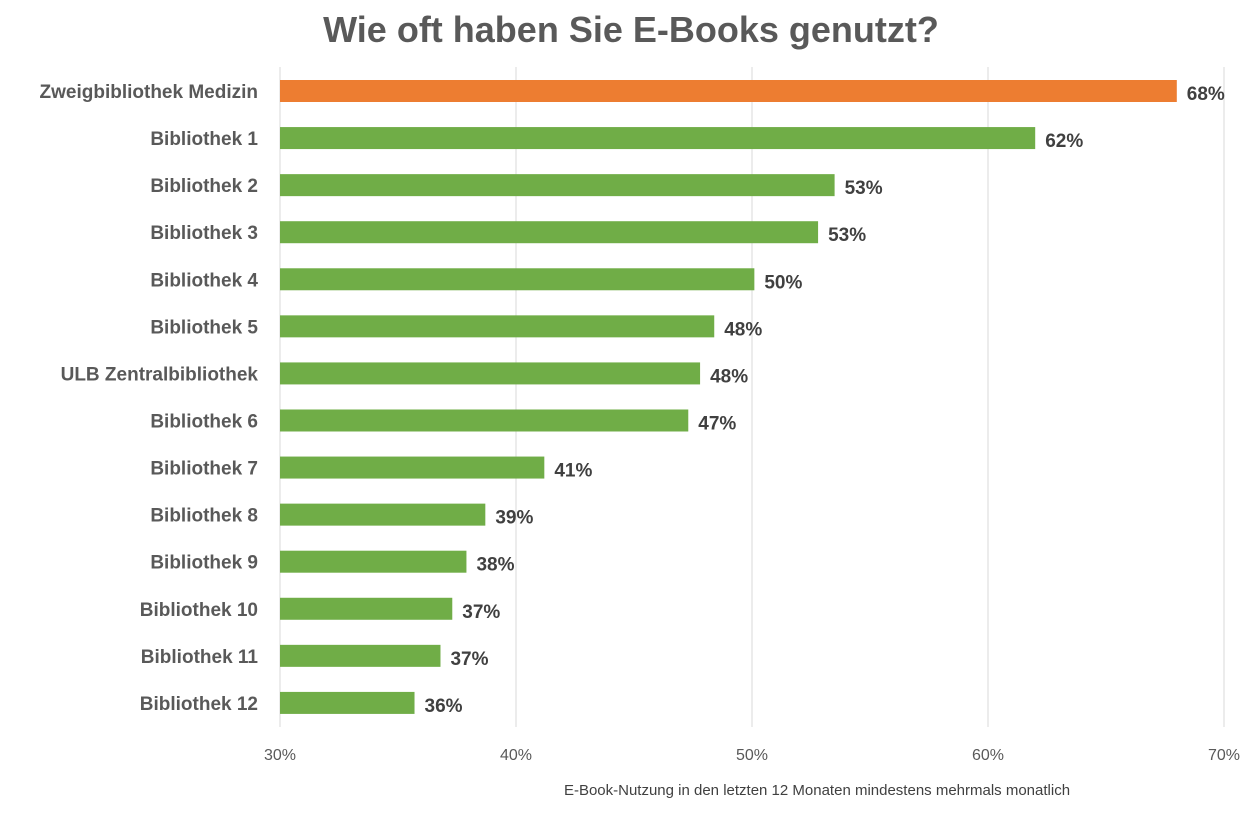 The width and height of the screenshot is (1255, 816). I want to click on category-label: Zweigbibliothek Medizin, so click(149, 92).